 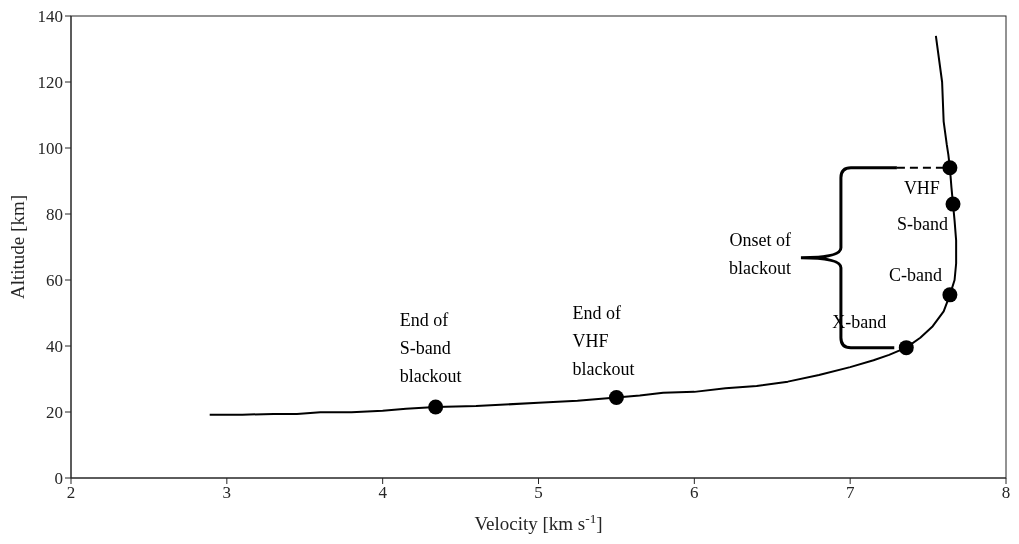 I want to click on annotation: C-band, so click(x=915, y=274).